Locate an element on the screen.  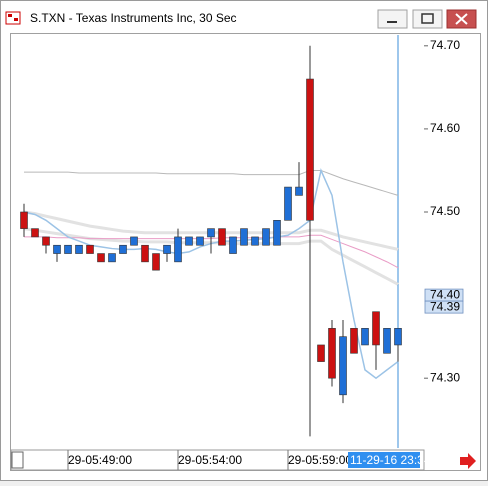
price-label: 74.39 is located at coordinates (445, 306).